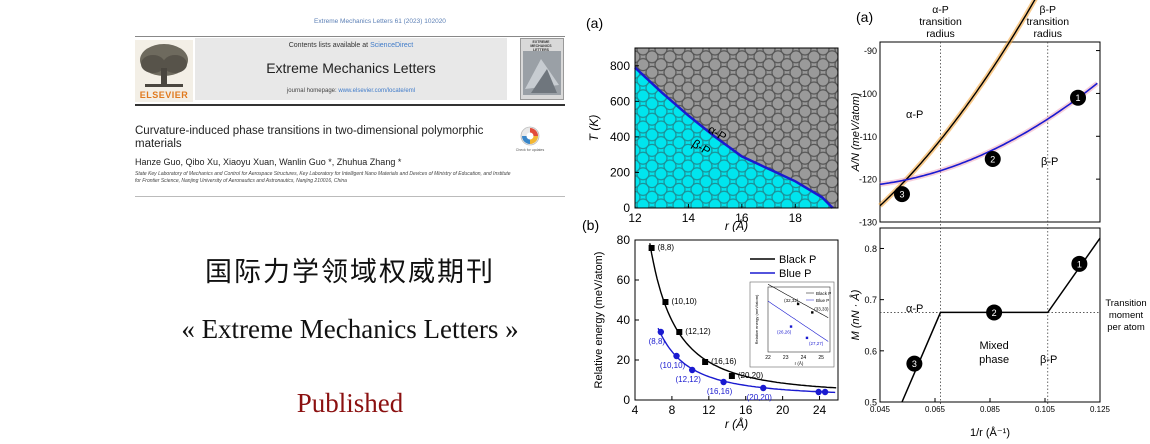 The width and height of the screenshot is (1150, 444). What do you see at coordinates (870, 300) in the screenshot?
I see `y-tick-label: 0.7` at bounding box center [870, 300].